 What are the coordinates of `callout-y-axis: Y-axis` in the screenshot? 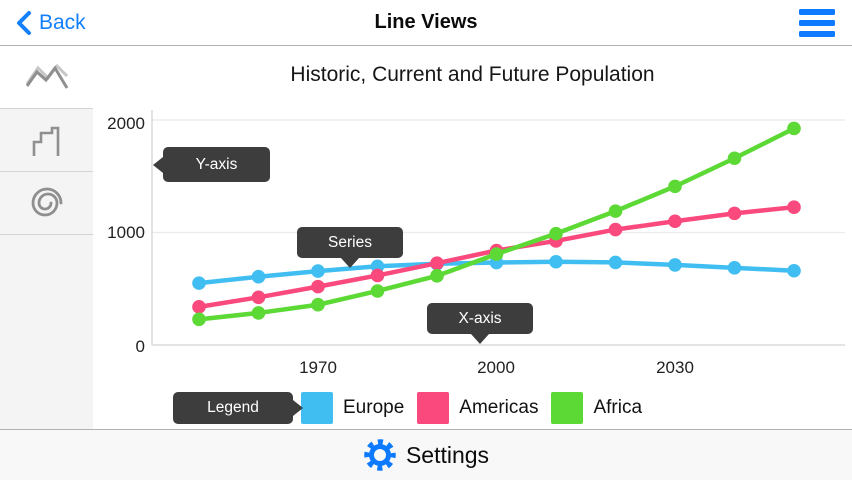 It's located at (211, 164).